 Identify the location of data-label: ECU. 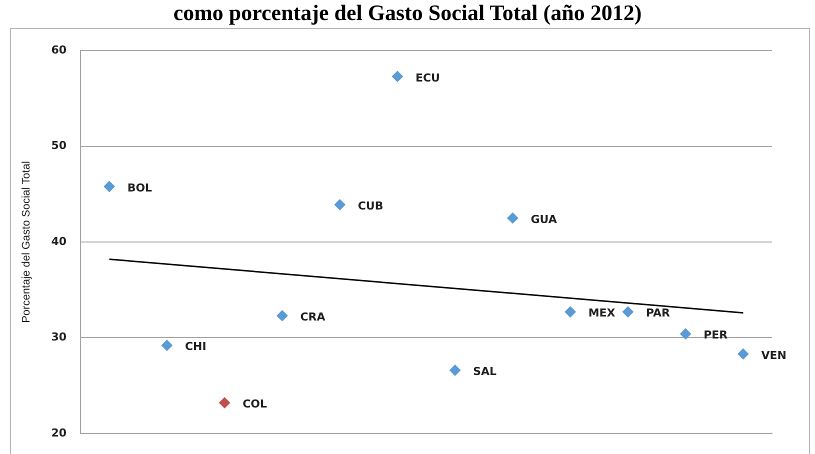
(427, 77).